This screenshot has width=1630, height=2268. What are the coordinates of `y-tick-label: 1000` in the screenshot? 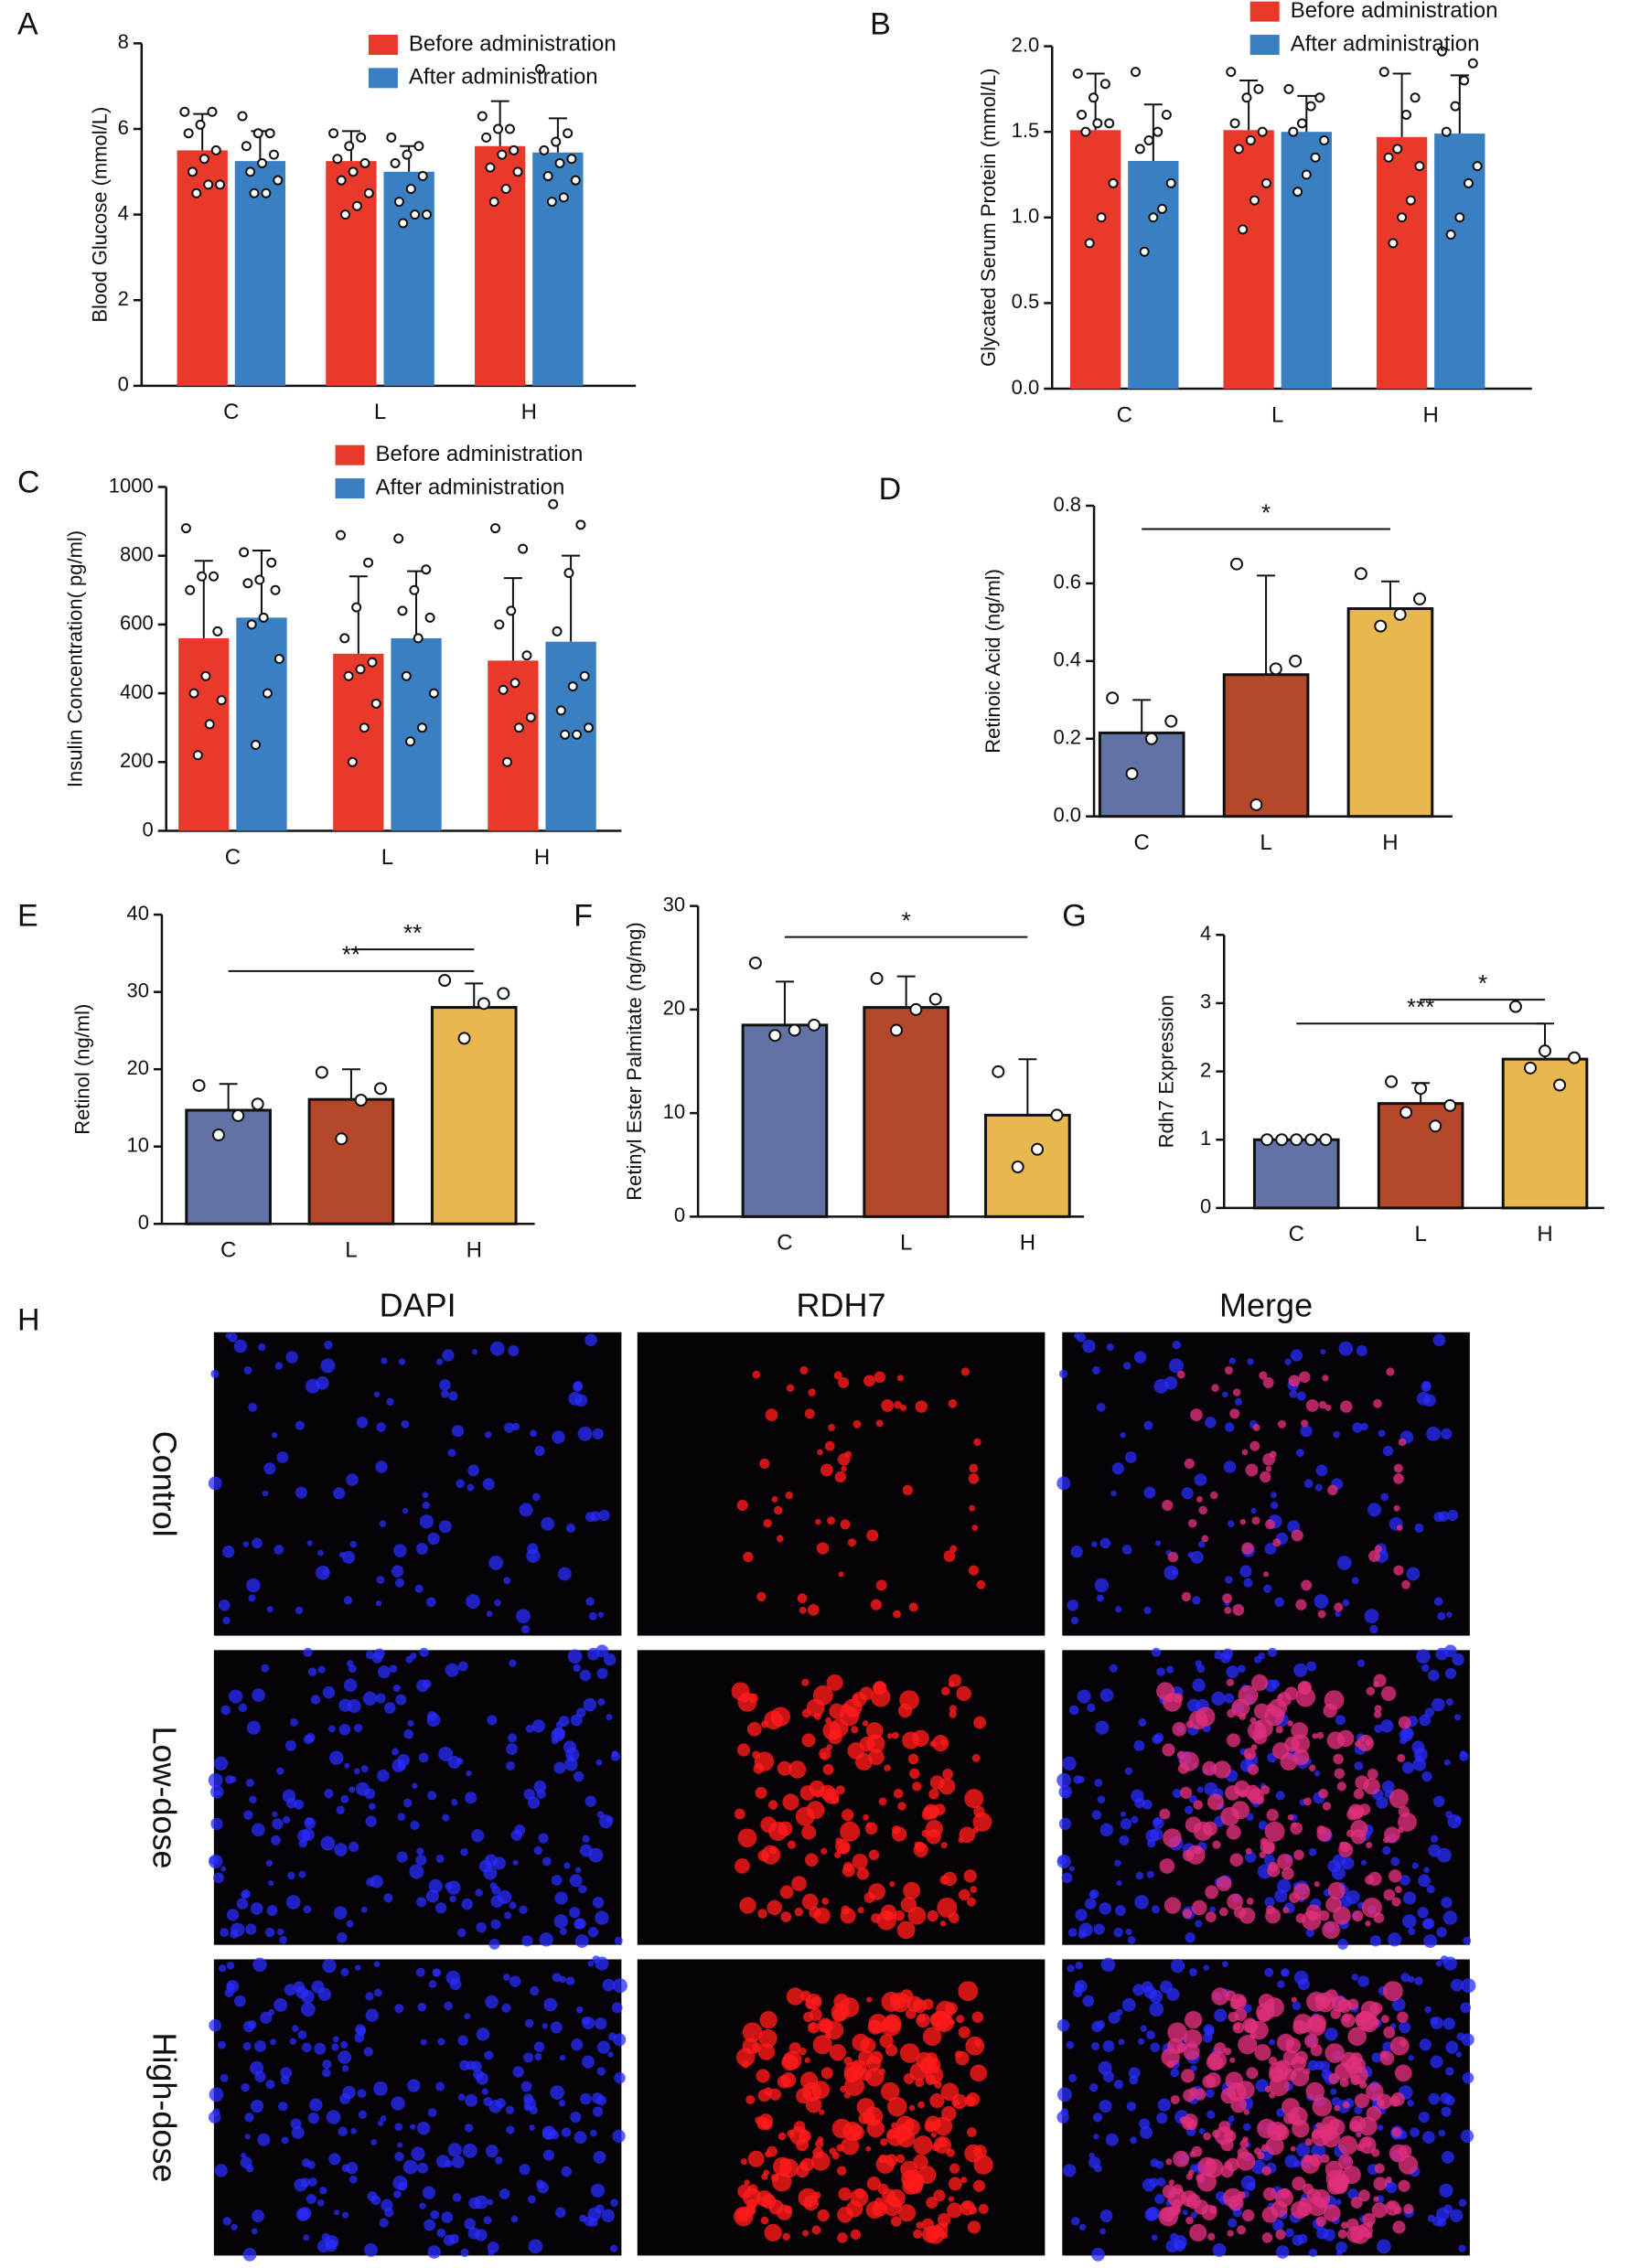 It's located at (131, 485).